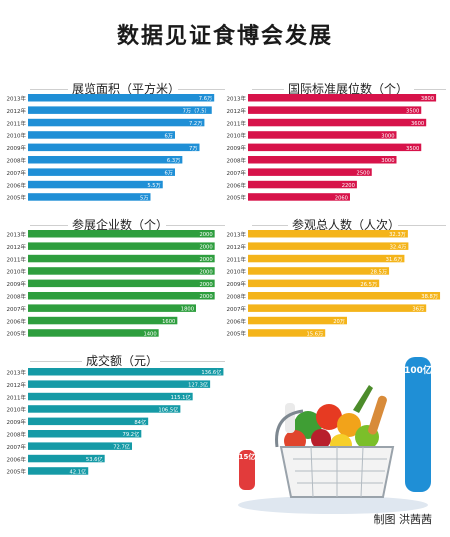  I want to click on chart-title-exhibitors: 参展企业数（个）, so click(120, 225).